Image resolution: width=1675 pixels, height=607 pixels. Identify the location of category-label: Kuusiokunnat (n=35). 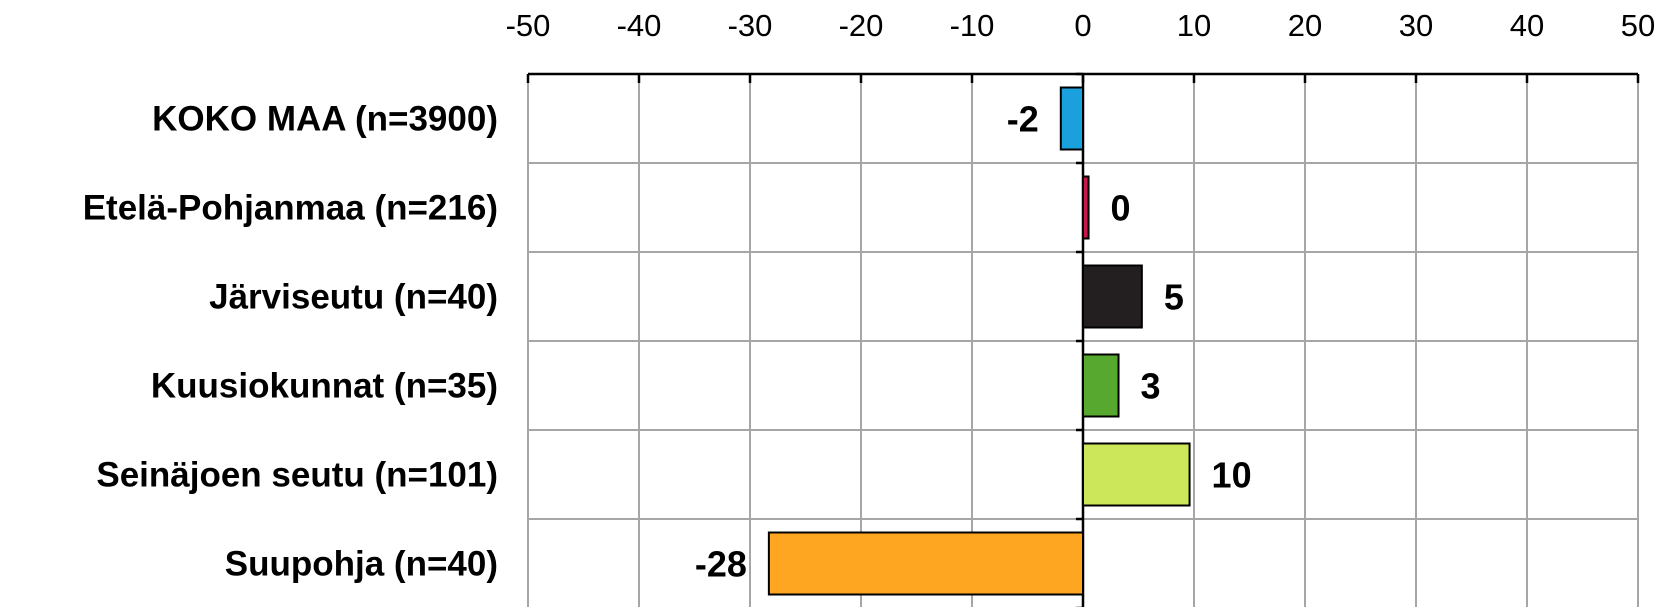
(324, 386).